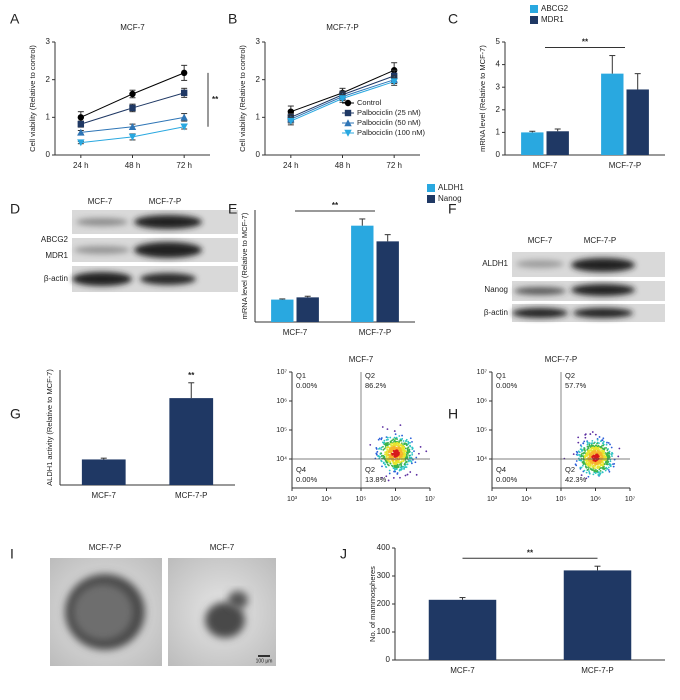 This screenshot has height=700, width=680. Describe the element at coordinates (215, 99) in the screenshot. I see `significance: **` at that location.